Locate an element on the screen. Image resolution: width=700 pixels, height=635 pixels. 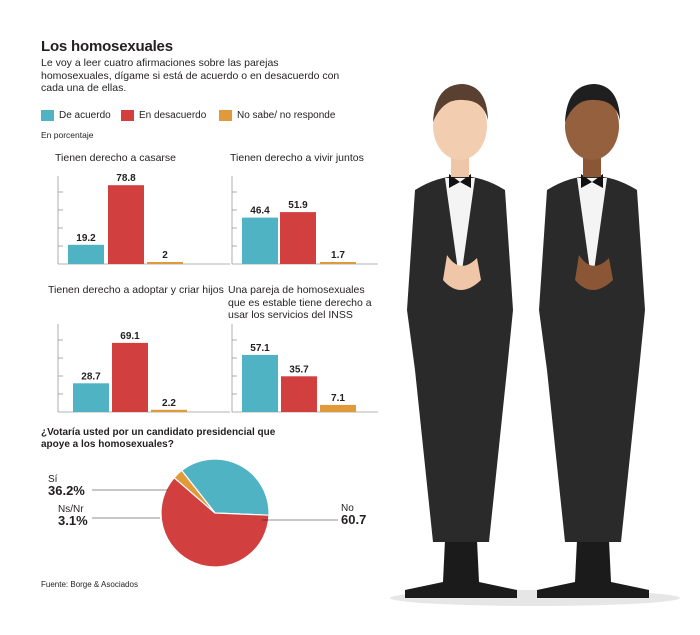
pie-slice-nsnr is located at coordinates (194, 491).